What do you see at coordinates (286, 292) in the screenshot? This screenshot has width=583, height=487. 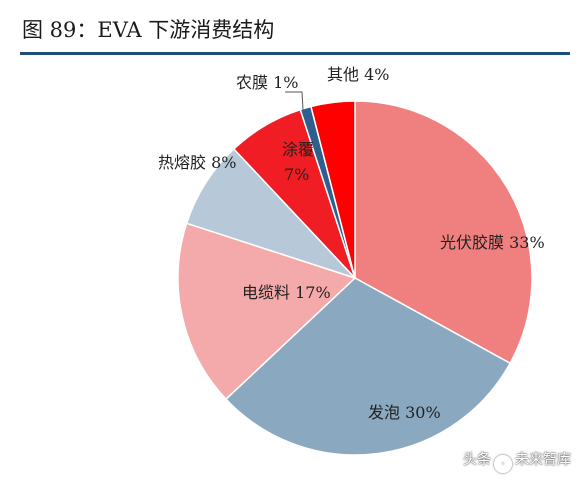 I see `slice-label-3: 电缆料 17%` at bounding box center [286, 292].